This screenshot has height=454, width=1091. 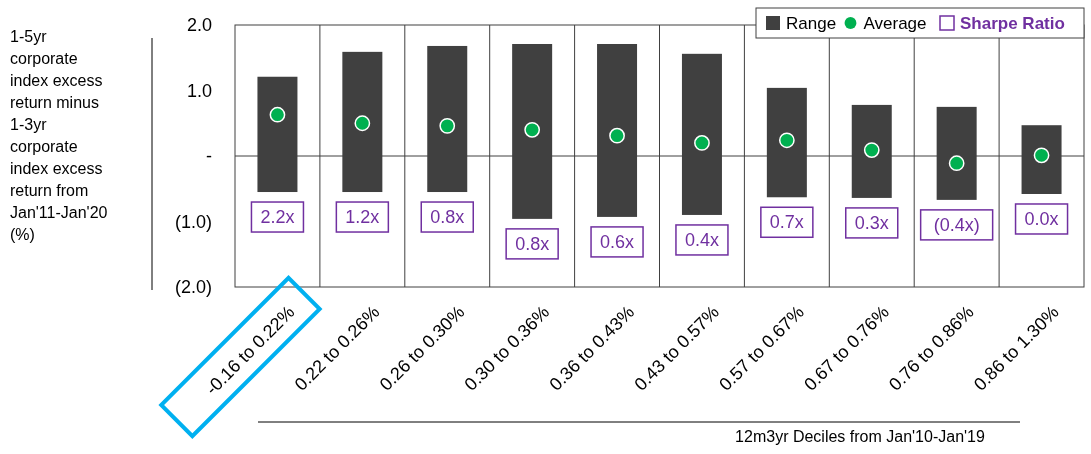 I want to click on legend-label: Average, so click(x=895, y=23).